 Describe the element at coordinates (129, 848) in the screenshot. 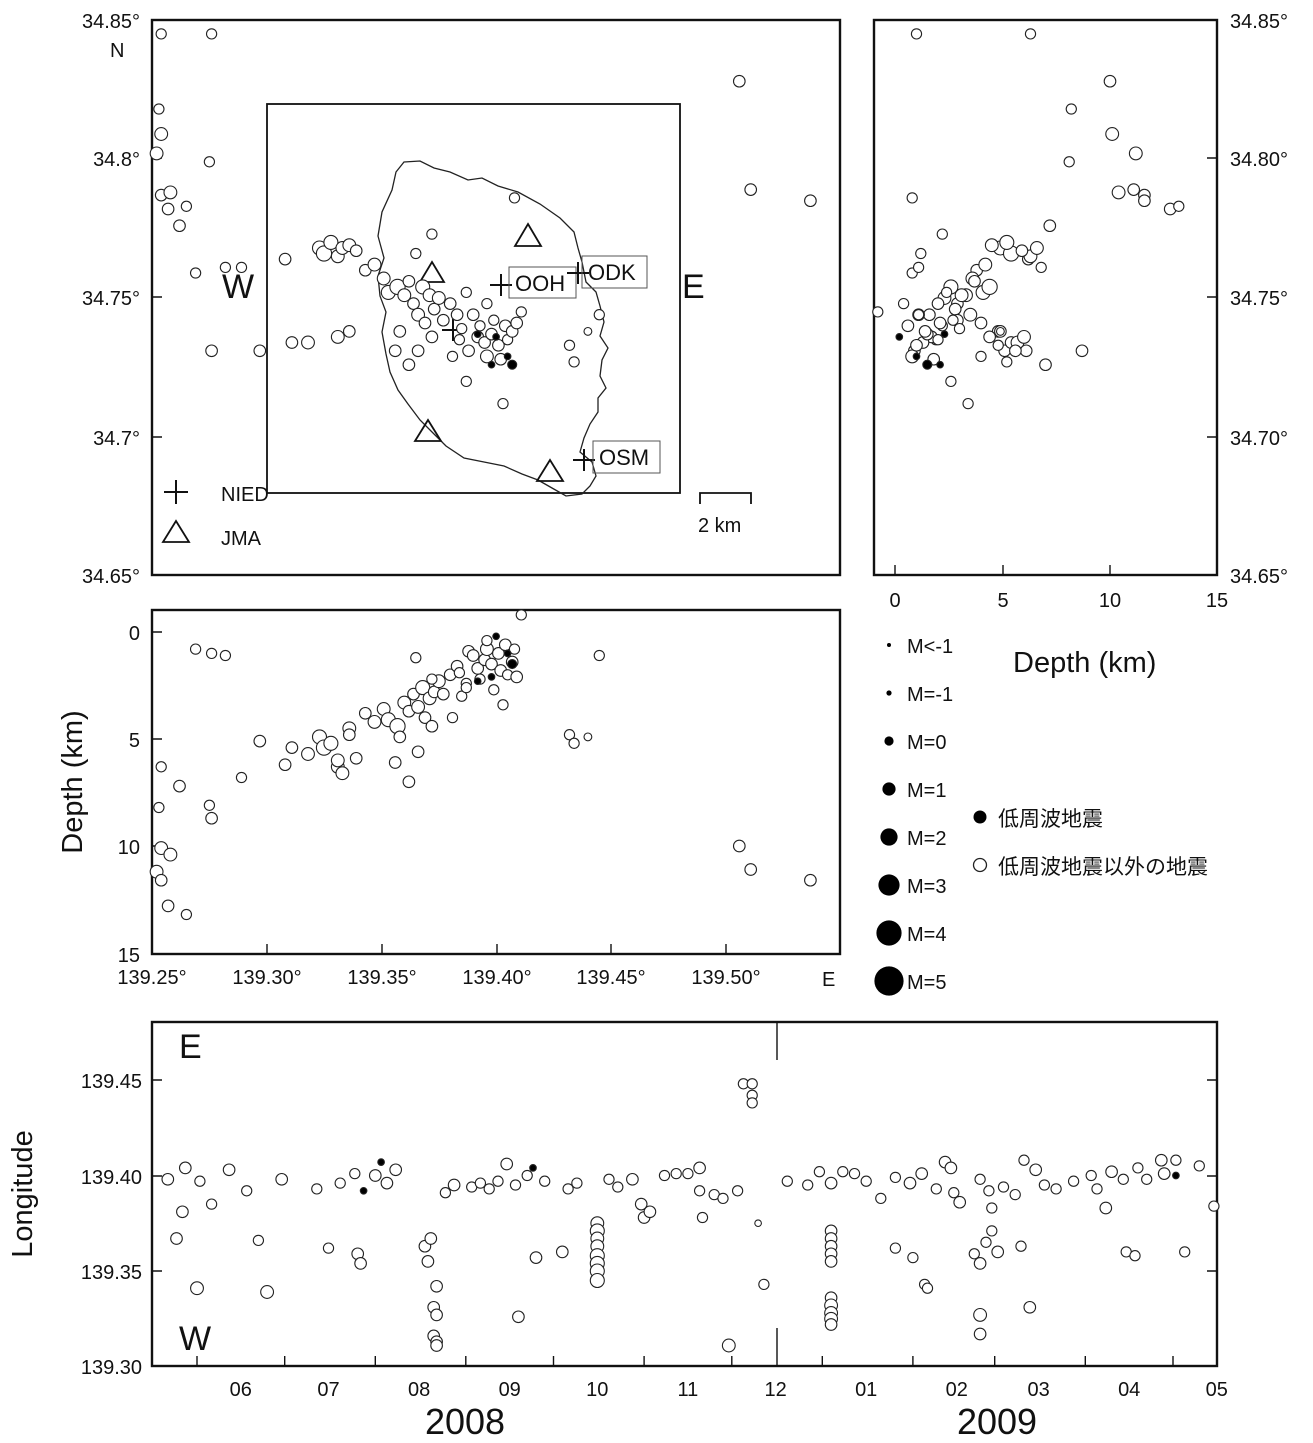

I see `depth-tick-label: 10` at that location.